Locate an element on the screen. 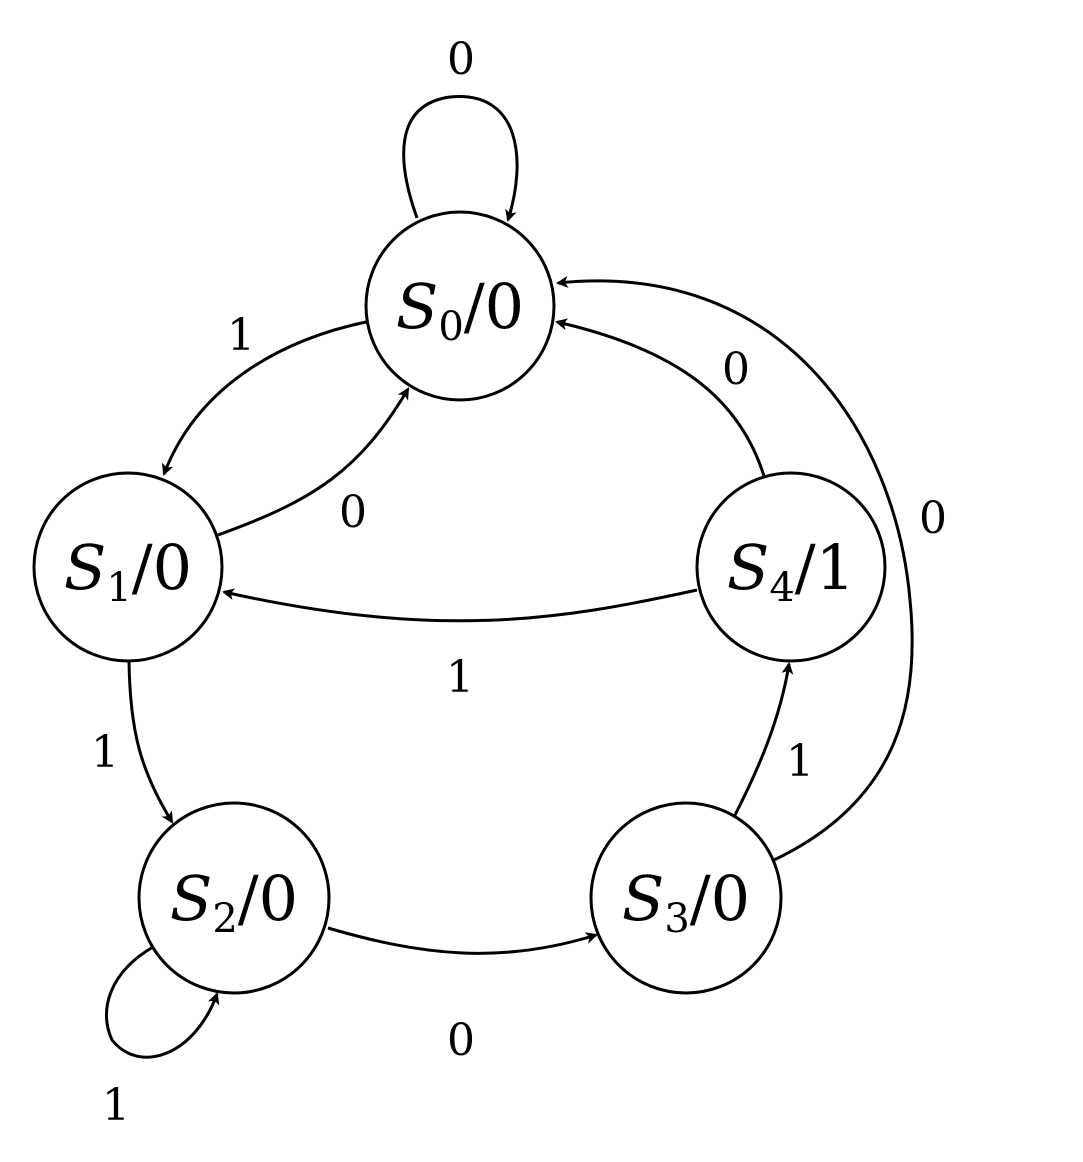 The width and height of the screenshot is (1083, 1162). label-s3-s4: 1 is located at coordinates (800, 761).